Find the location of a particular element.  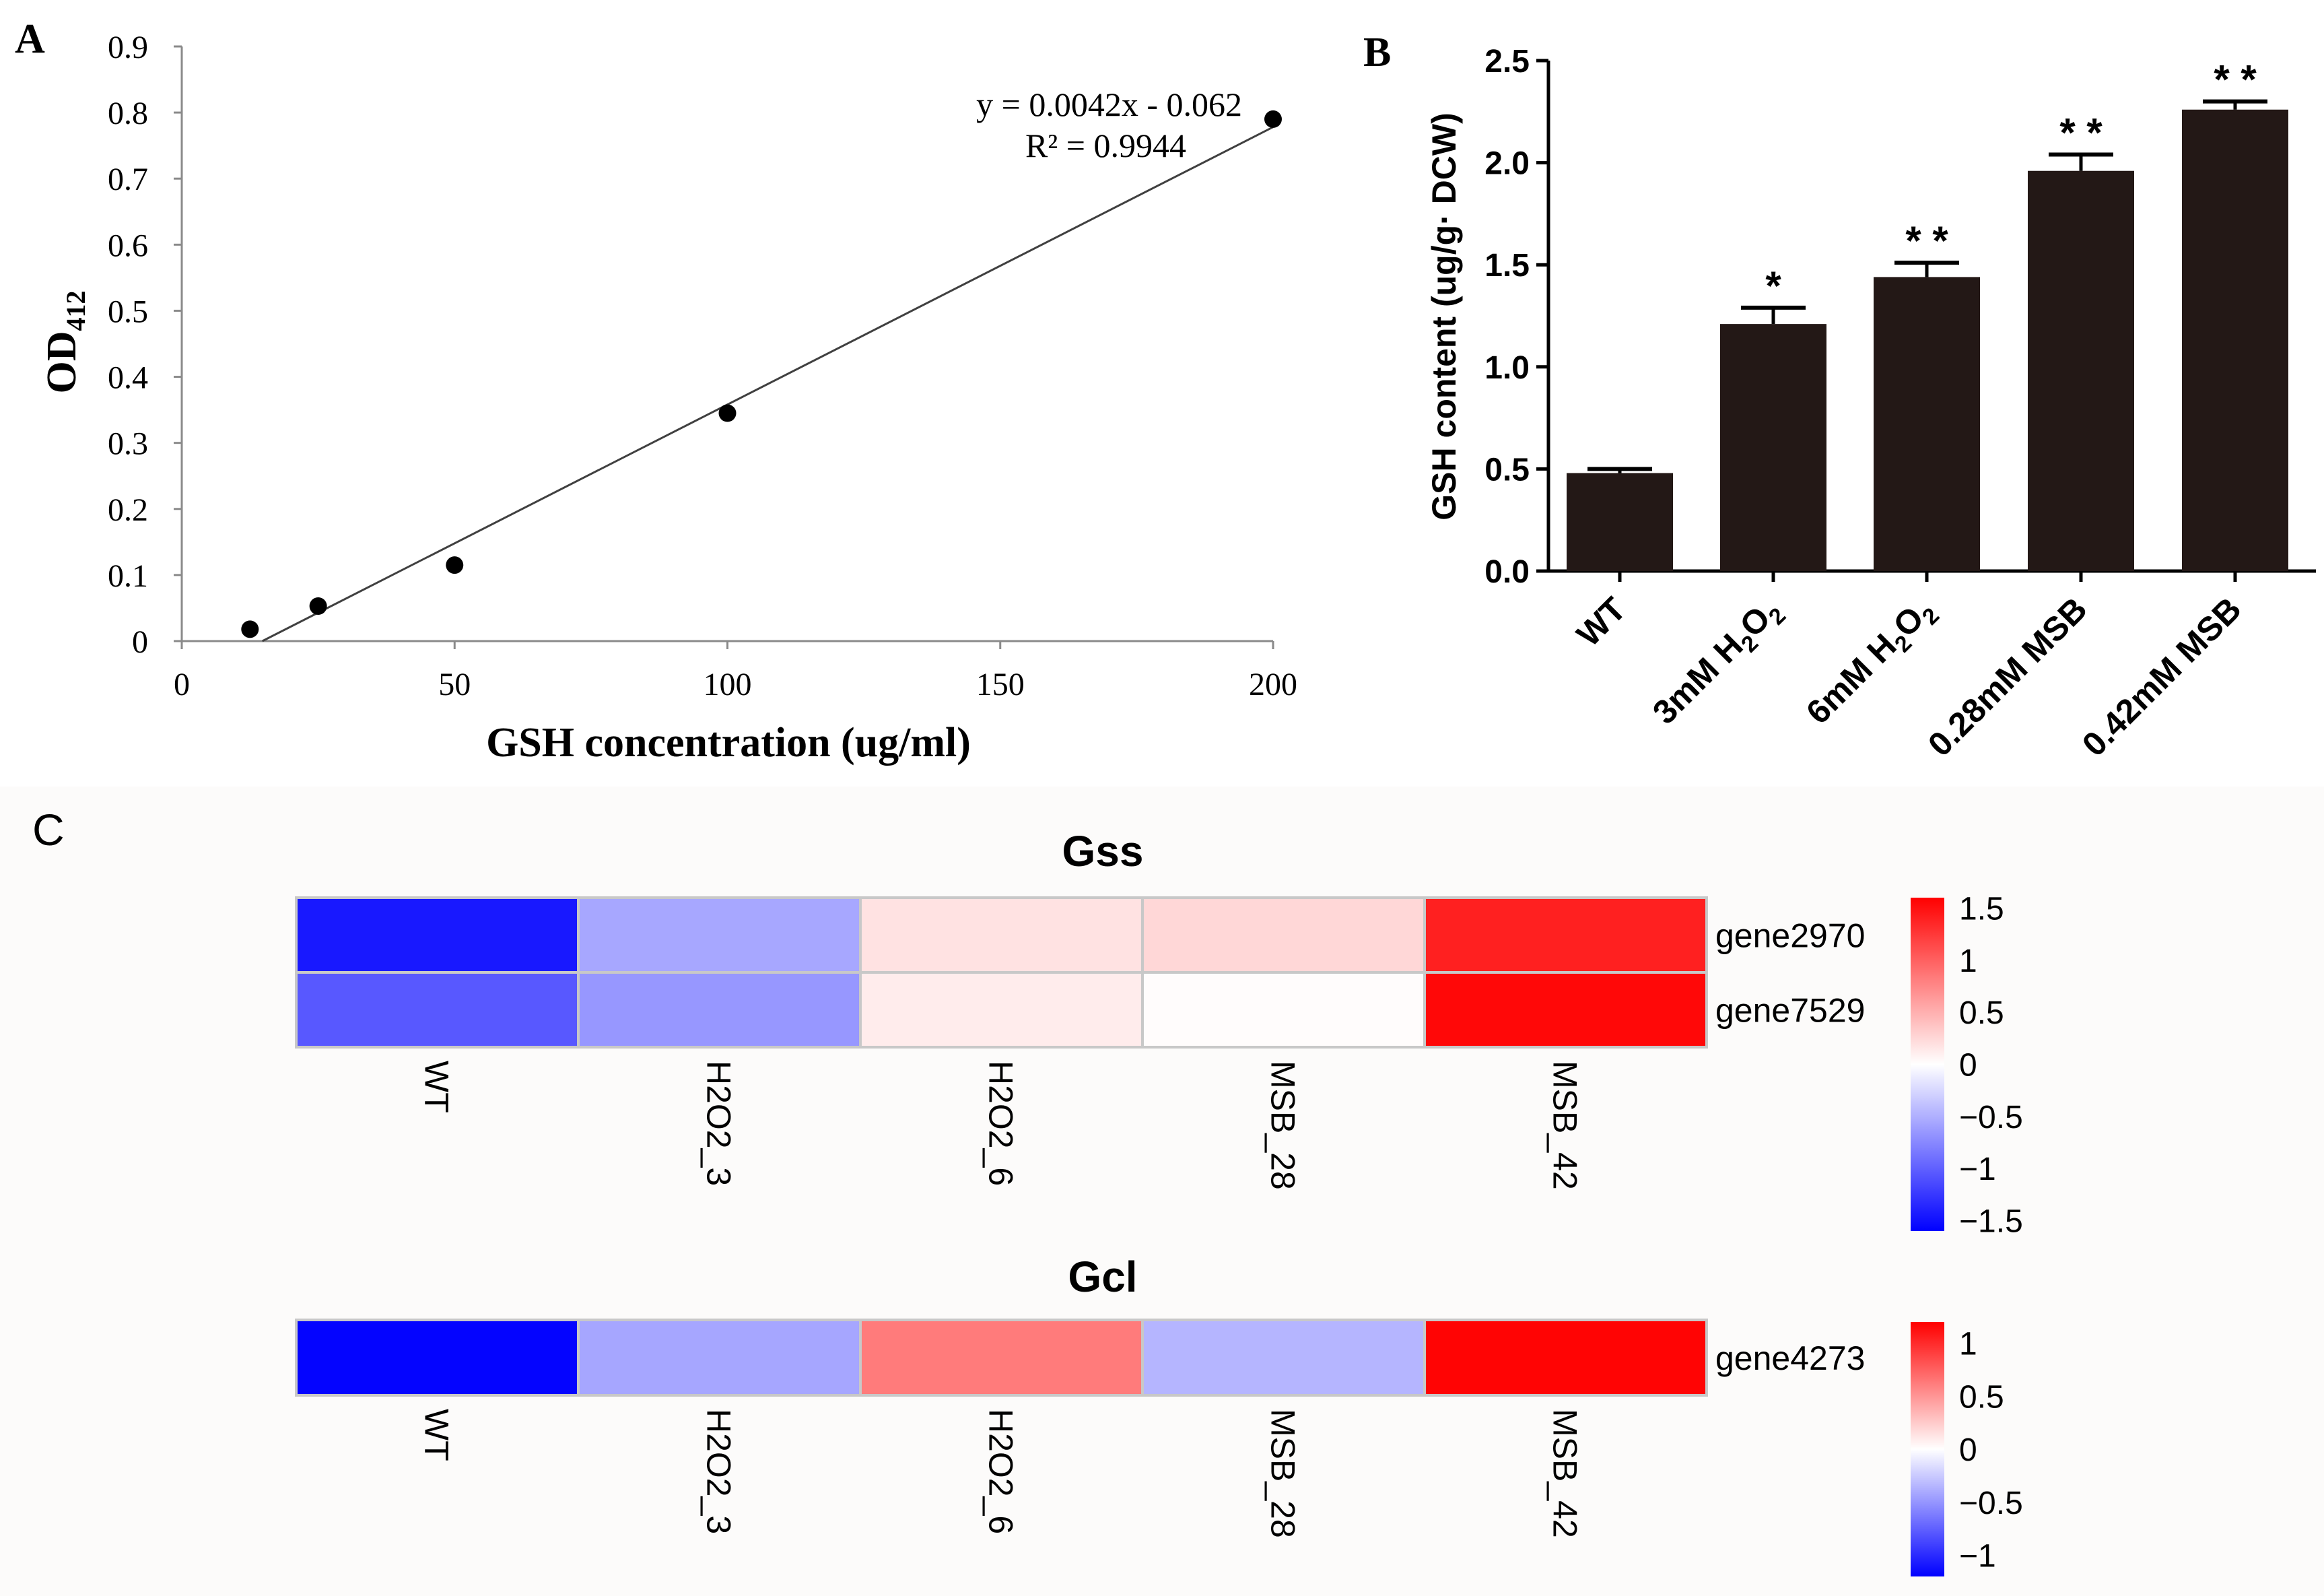

b-y-tick-label: 0.5 is located at coordinates (1507, 470).